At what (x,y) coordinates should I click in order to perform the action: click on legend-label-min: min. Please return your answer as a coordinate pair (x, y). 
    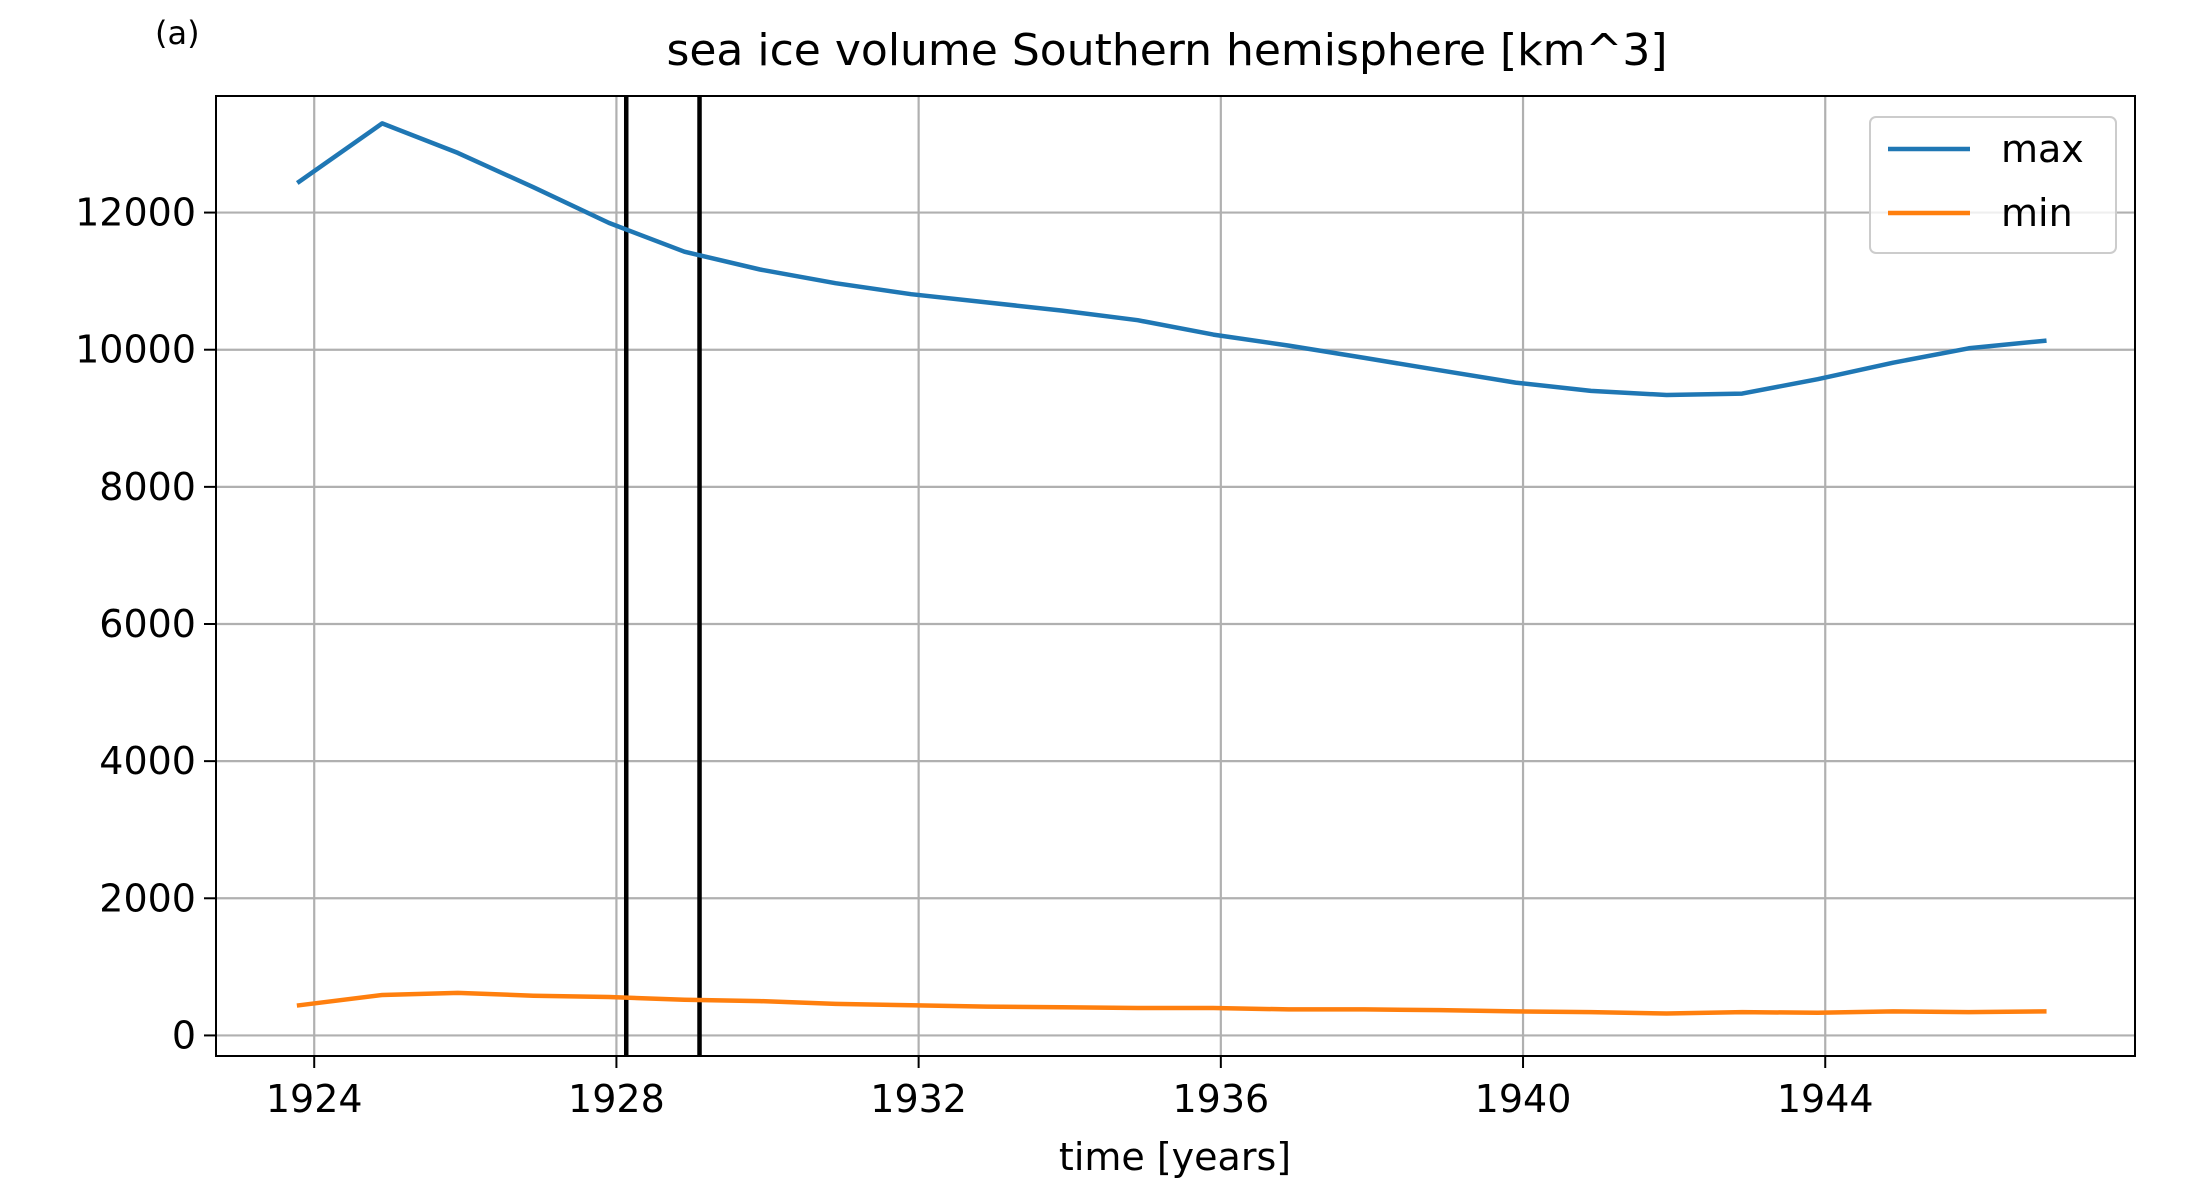
    Looking at the image, I should click on (2037, 213).